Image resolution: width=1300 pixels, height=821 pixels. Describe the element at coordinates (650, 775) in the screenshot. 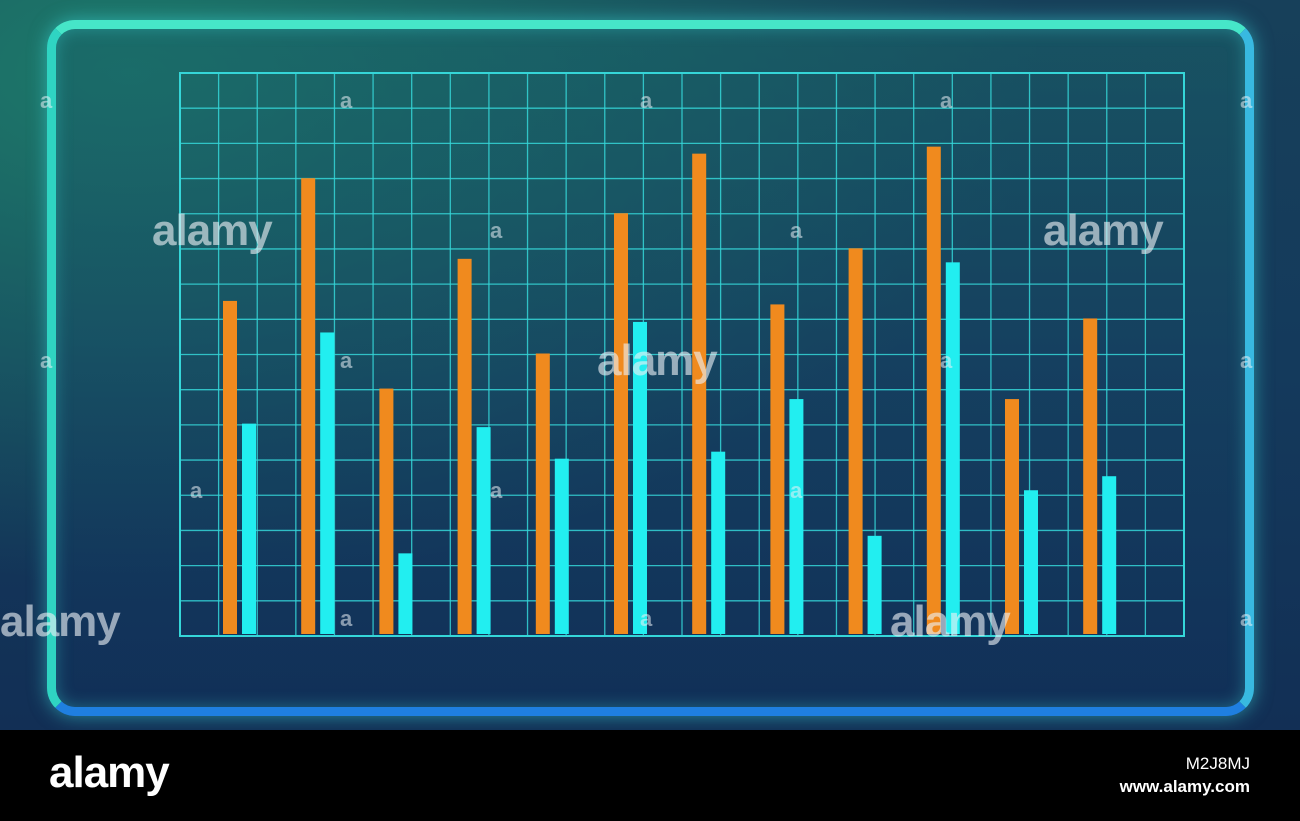

I see `watermark-footer` at that location.